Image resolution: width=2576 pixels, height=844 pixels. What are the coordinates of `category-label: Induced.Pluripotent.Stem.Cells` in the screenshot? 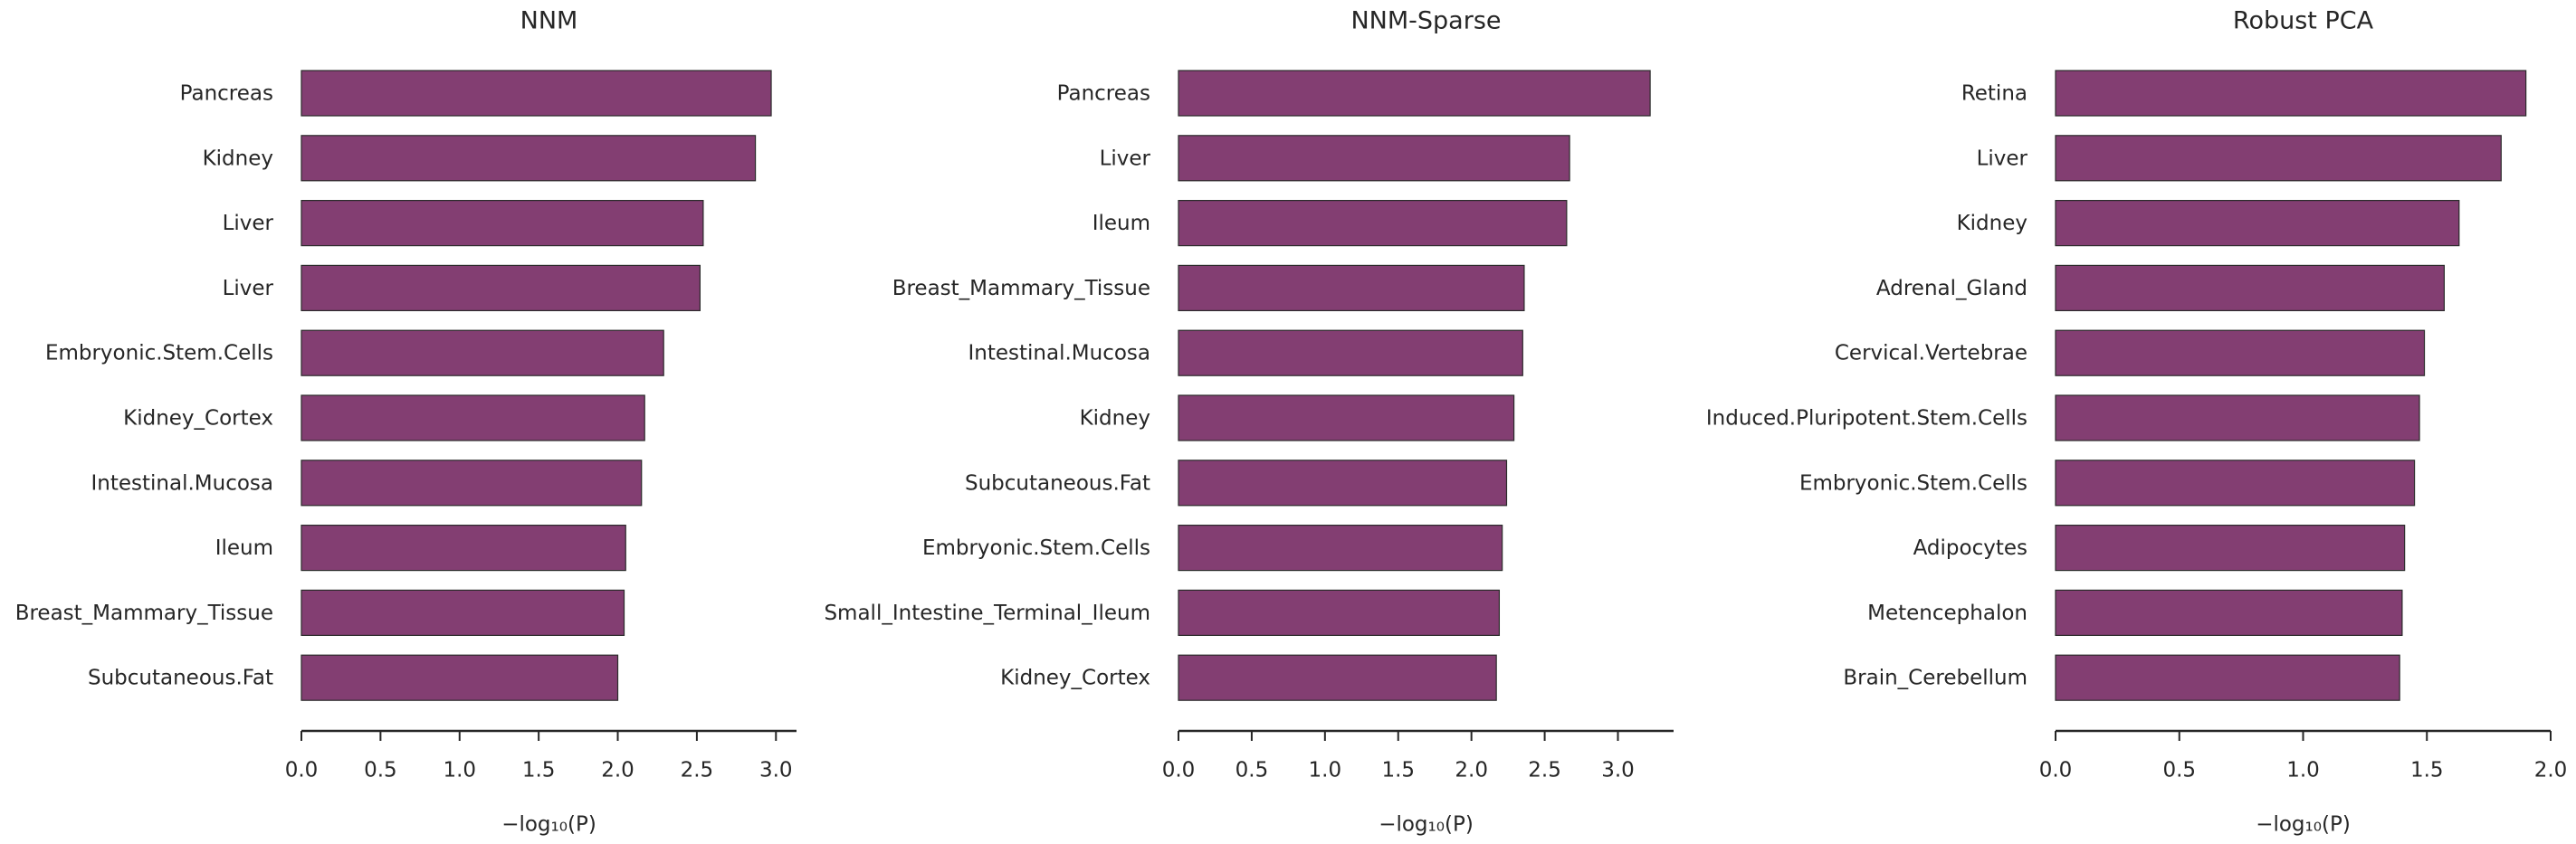 It's located at (1867, 419).